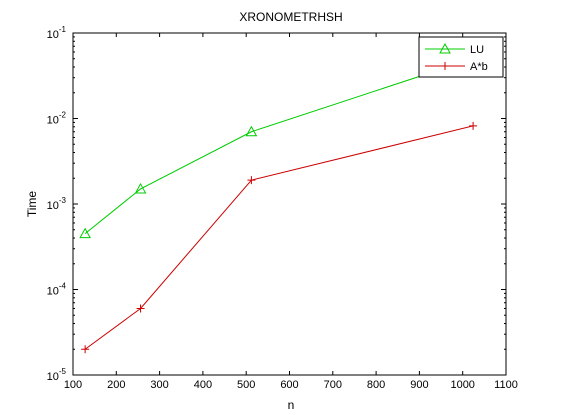 The image size is (561, 420). What do you see at coordinates (57, 33) in the screenshot?
I see `y-tick-label: 10⁻¹` at bounding box center [57, 33].